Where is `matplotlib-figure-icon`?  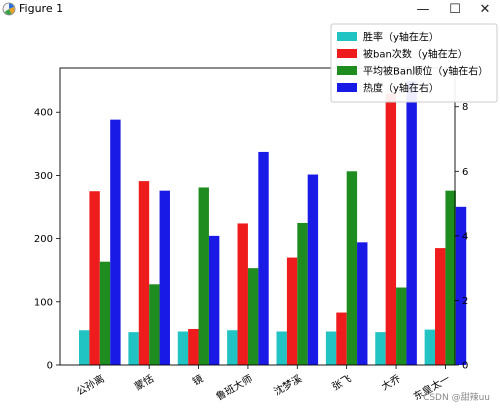
matplotlib-figure-icon is located at coordinates (9, 9).